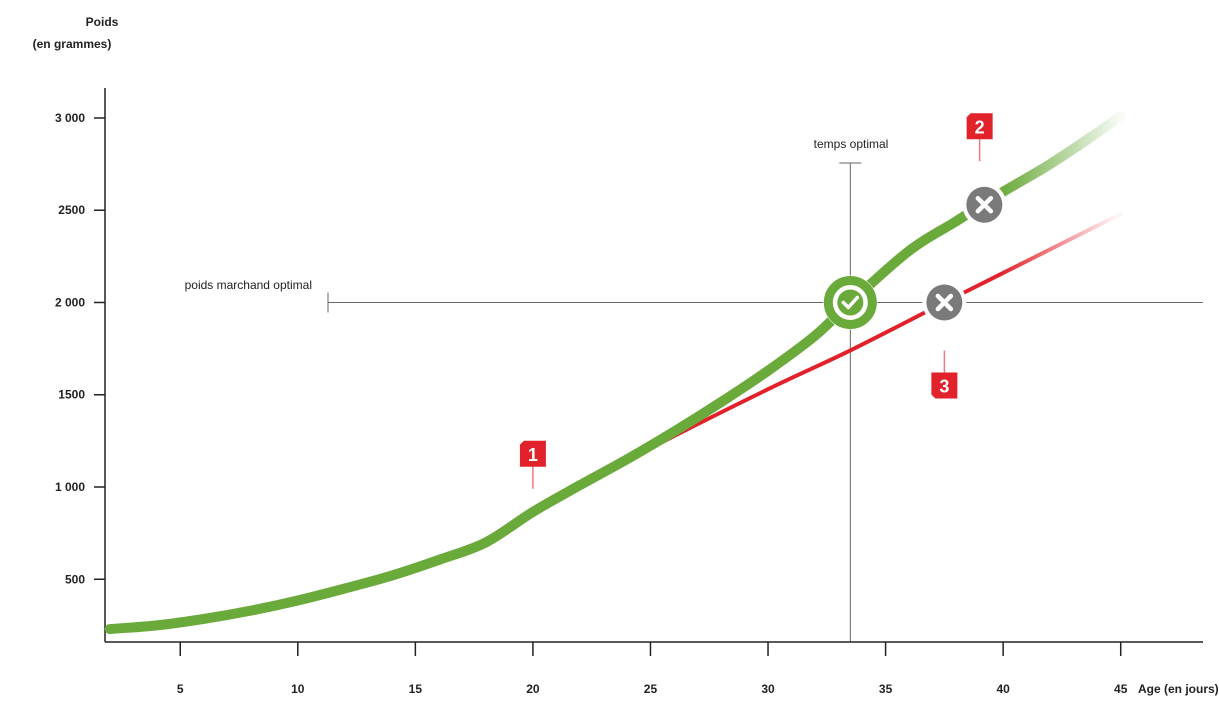  I want to click on poids-marchand-label: poids marchand optimal, so click(248, 285).